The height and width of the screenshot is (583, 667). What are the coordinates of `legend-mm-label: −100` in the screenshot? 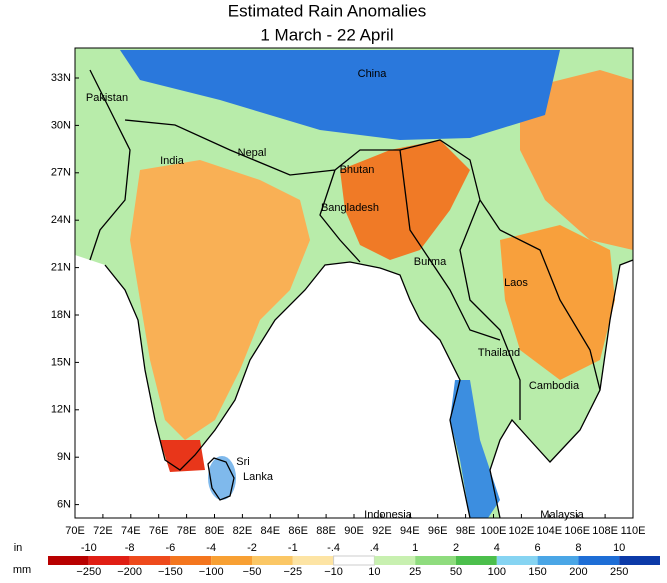 It's located at (211, 572).